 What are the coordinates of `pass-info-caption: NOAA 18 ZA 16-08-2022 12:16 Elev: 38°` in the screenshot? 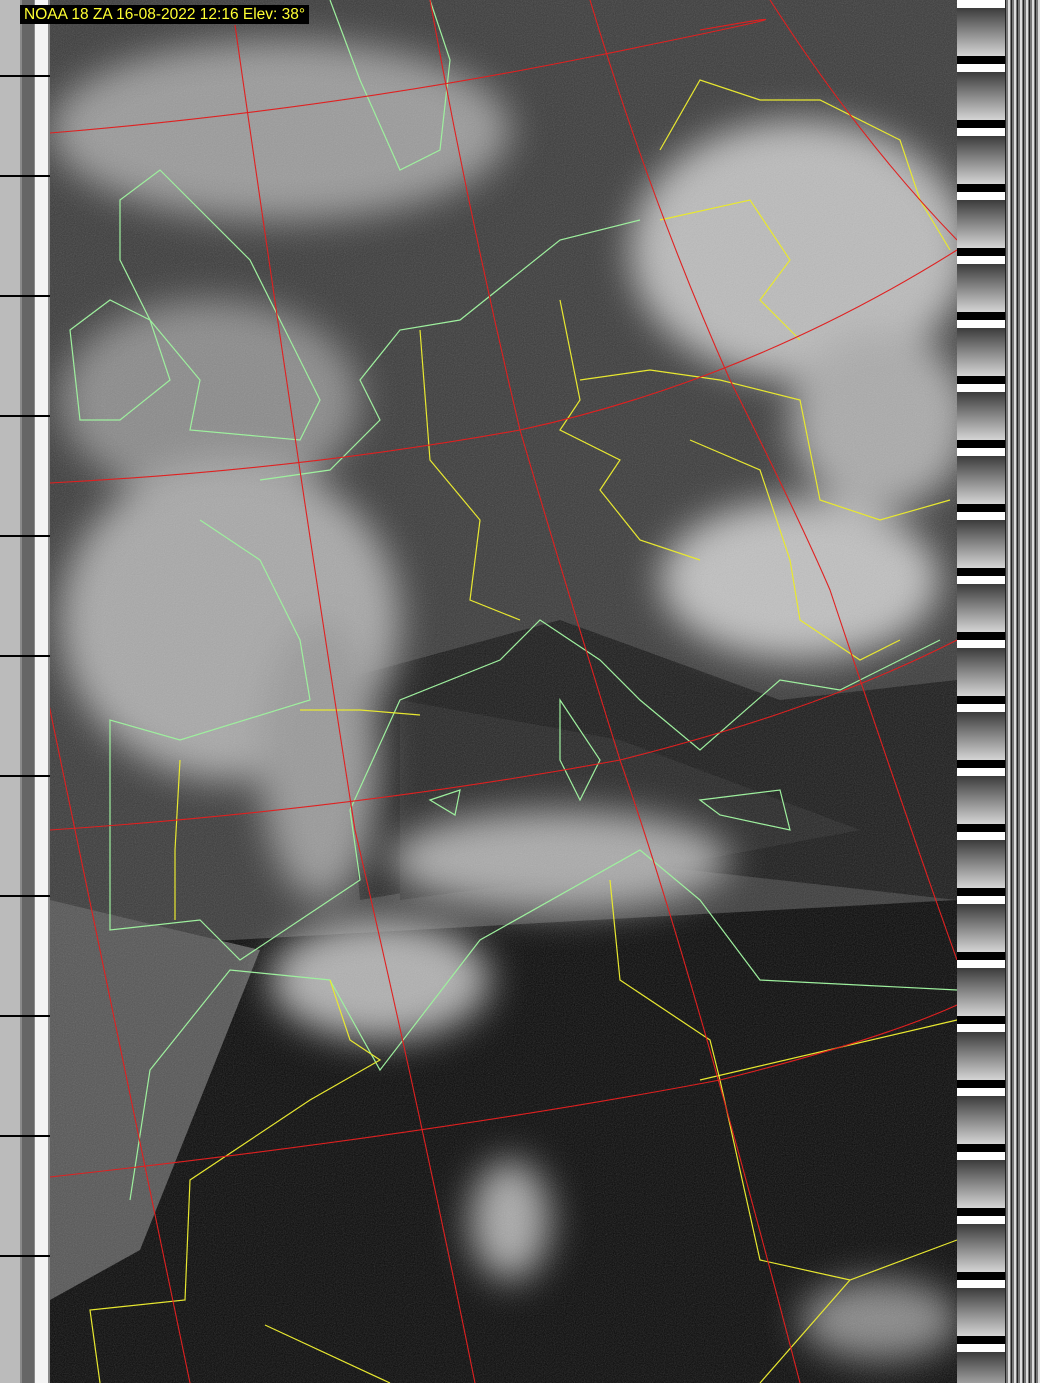 It's located at (165, 14).